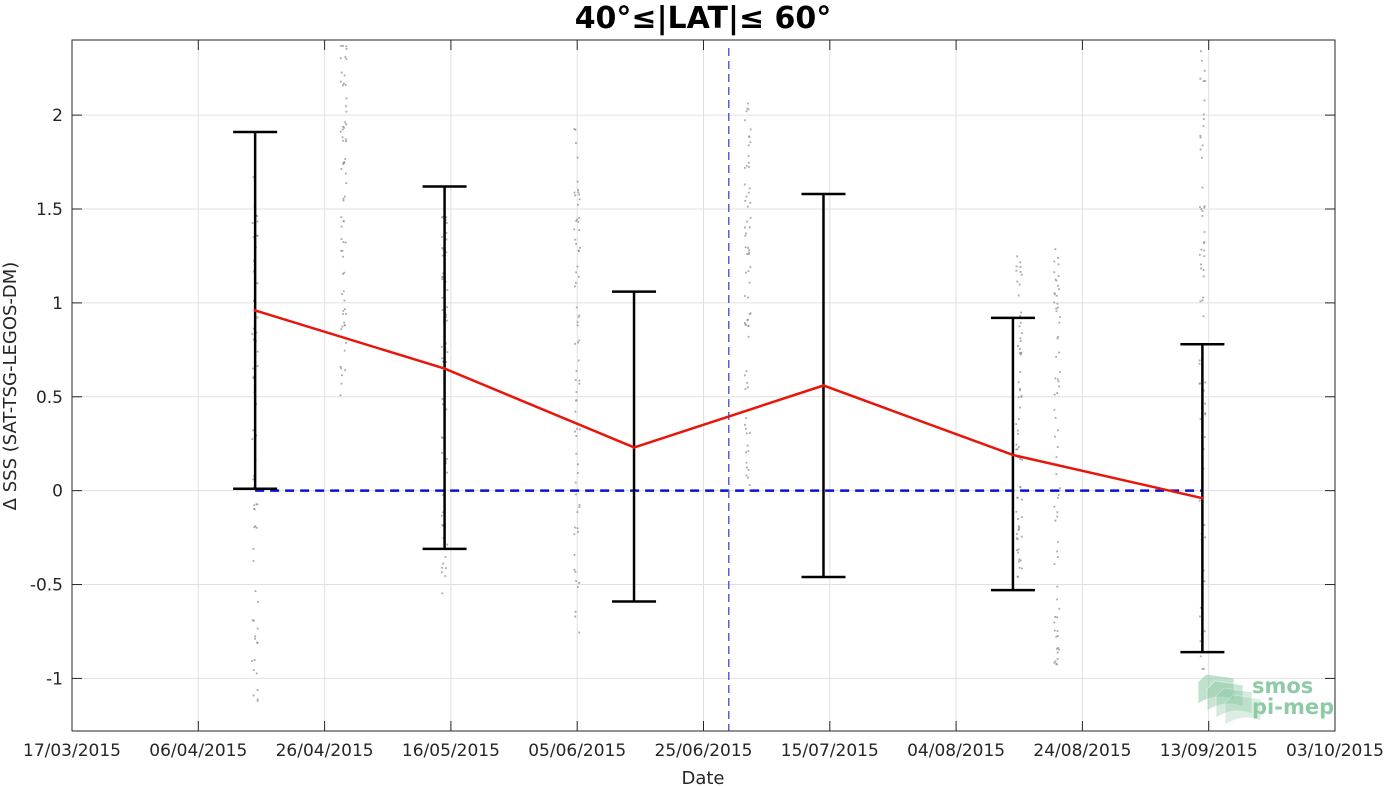  I want to click on x-tick-label: 06/04/2015, so click(198, 751).